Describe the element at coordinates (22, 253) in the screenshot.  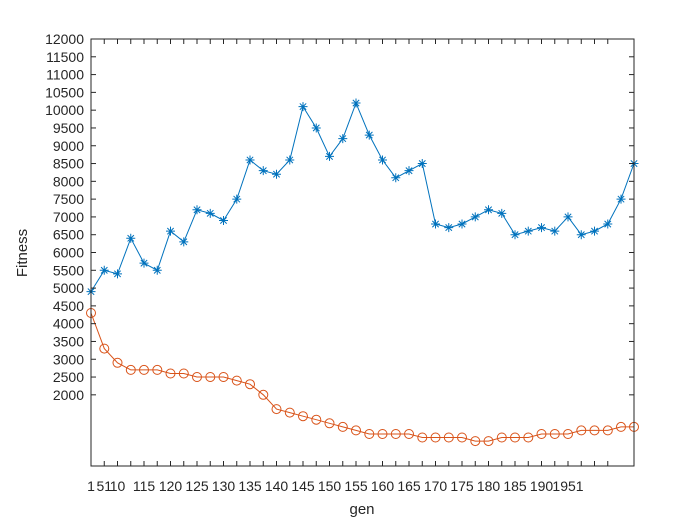
I see `y-axis-title: Fitness` at that location.